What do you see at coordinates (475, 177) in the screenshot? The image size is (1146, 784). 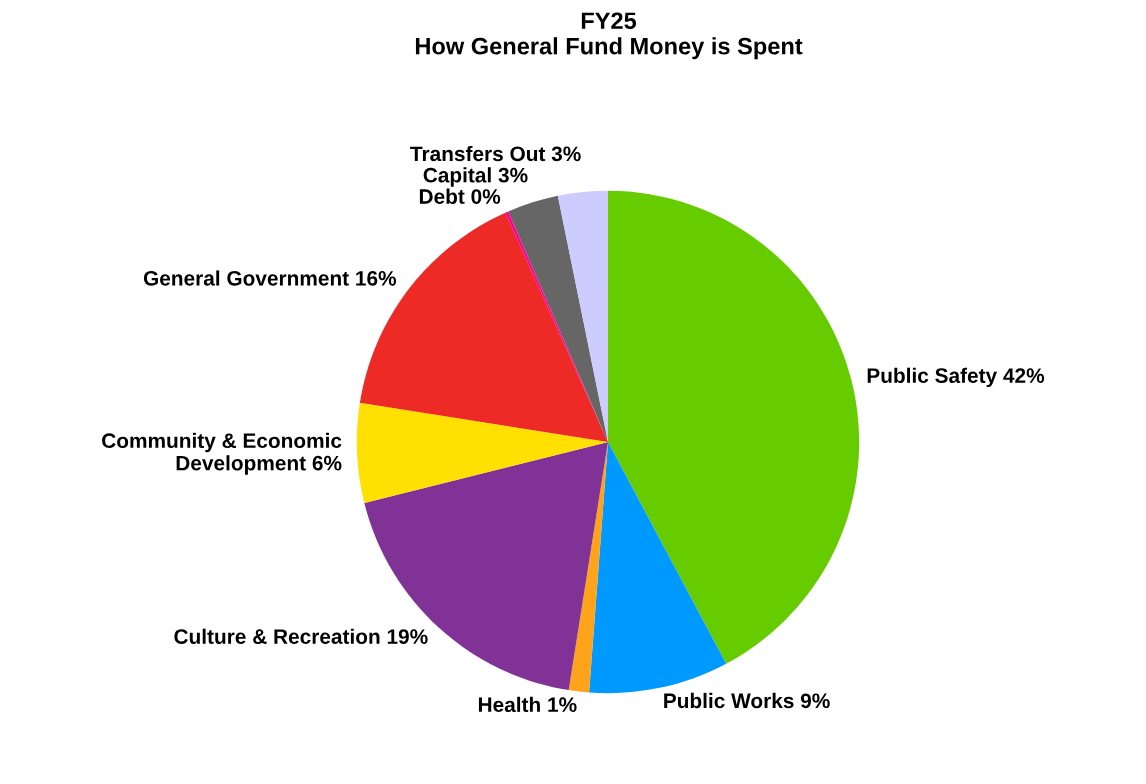 I see `slice-label: Capital 3%` at bounding box center [475, 177].